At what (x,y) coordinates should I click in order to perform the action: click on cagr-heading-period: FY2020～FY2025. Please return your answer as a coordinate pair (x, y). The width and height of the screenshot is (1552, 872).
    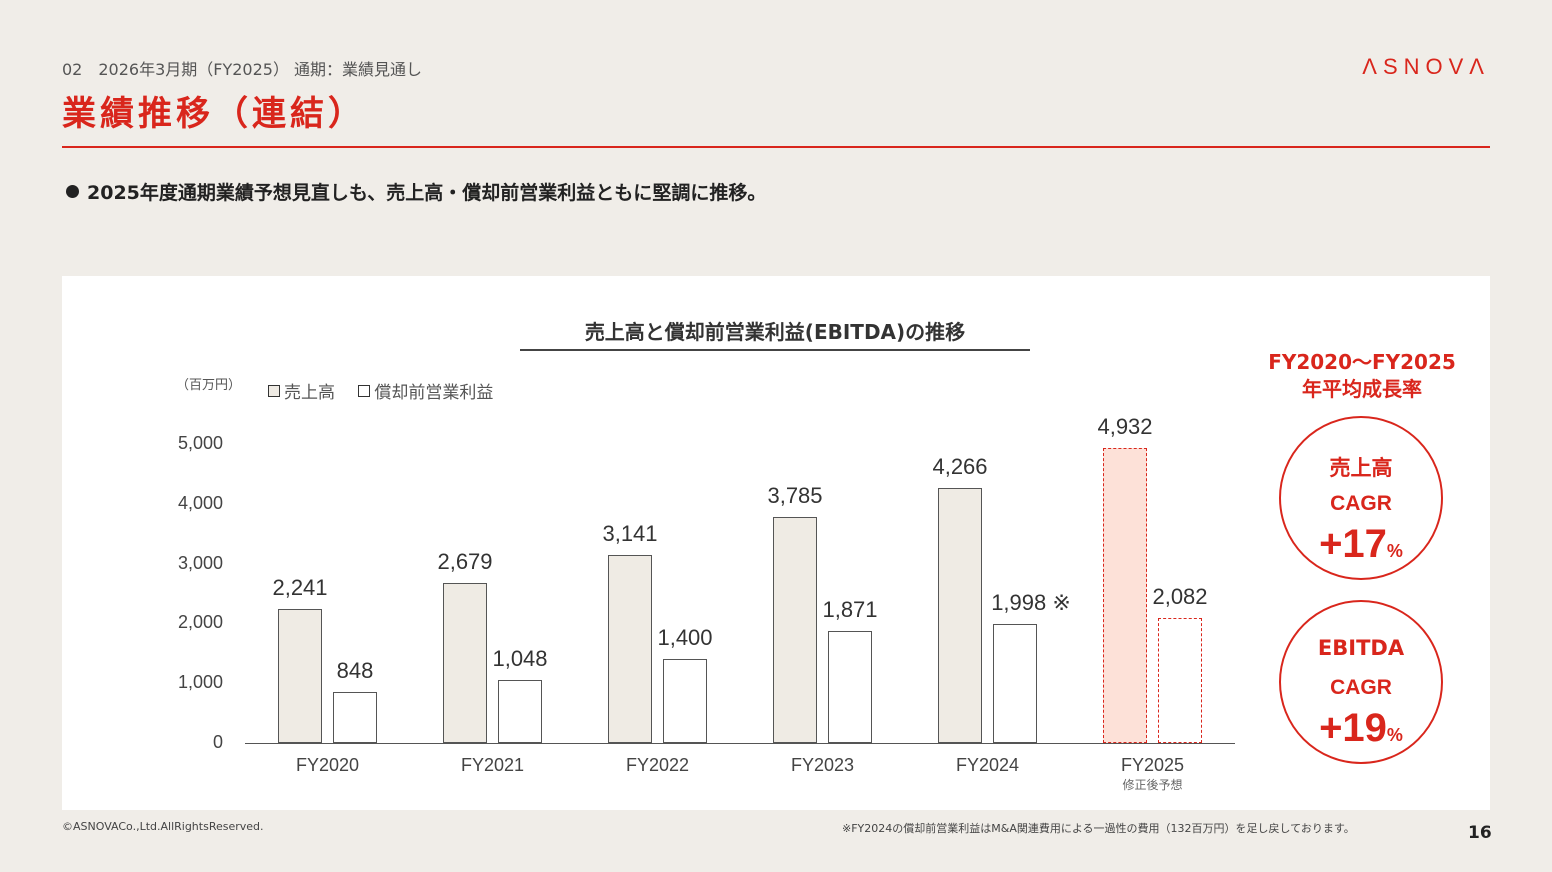
    Looking at the image, I should click on (1362, 362).